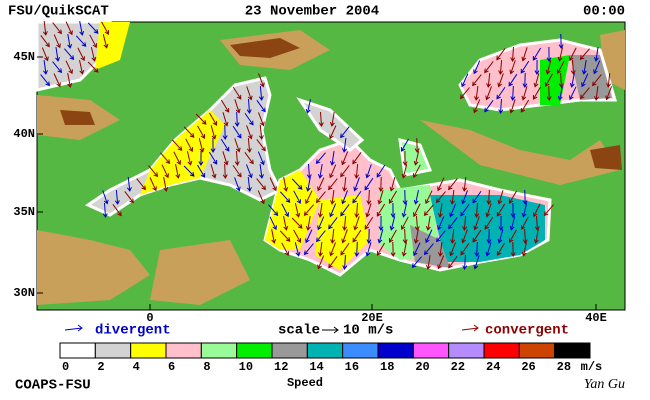  What do you see at coordinates (136, 367) in the screenshot?
I see `colorbar-tick-label: 4` at bounding box center [136, 367].